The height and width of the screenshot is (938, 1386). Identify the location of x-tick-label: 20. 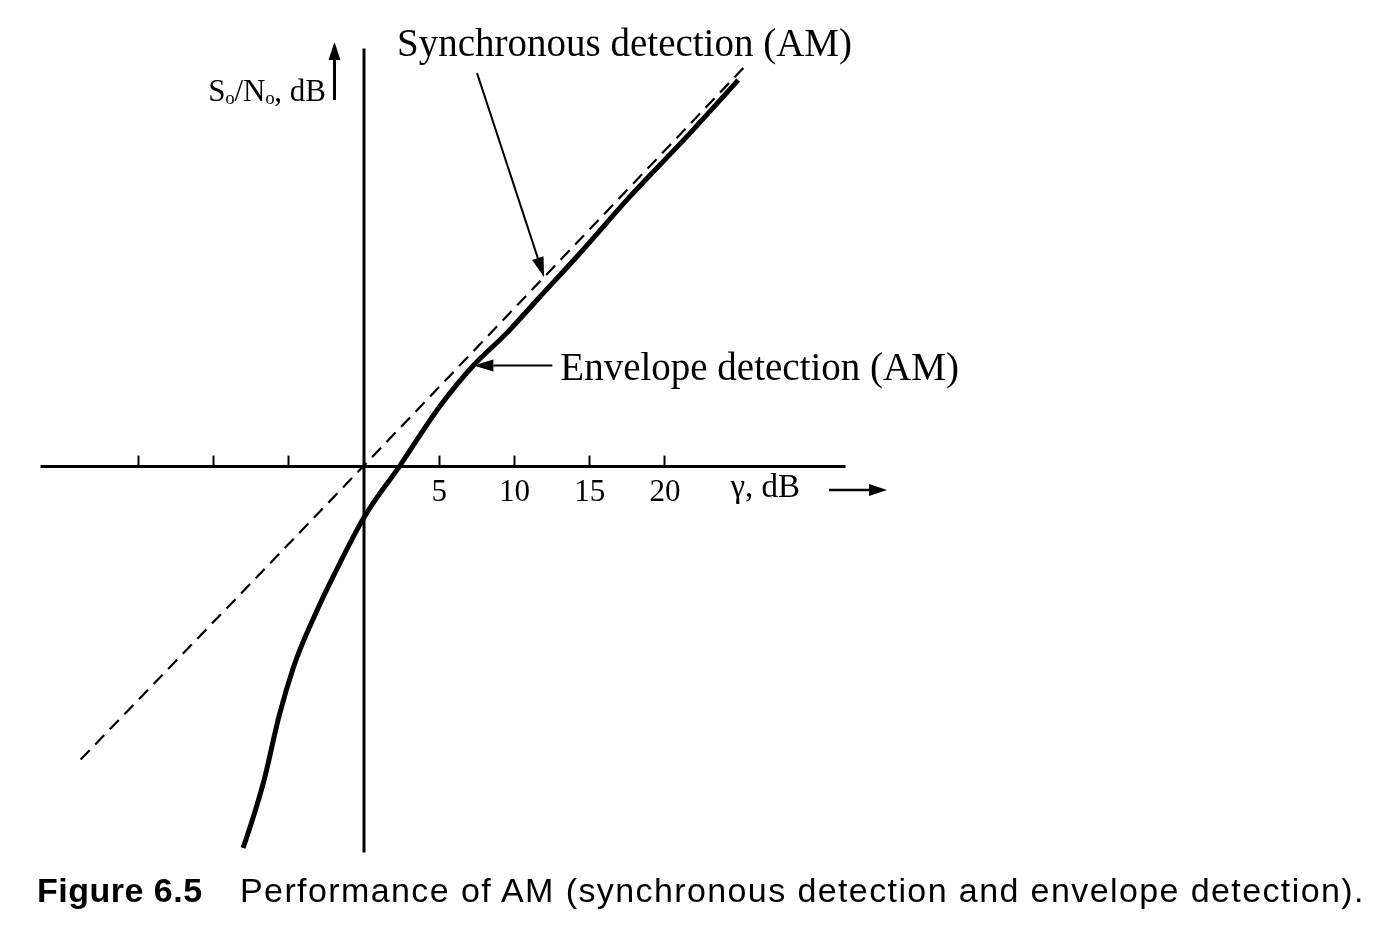
(665, 490).